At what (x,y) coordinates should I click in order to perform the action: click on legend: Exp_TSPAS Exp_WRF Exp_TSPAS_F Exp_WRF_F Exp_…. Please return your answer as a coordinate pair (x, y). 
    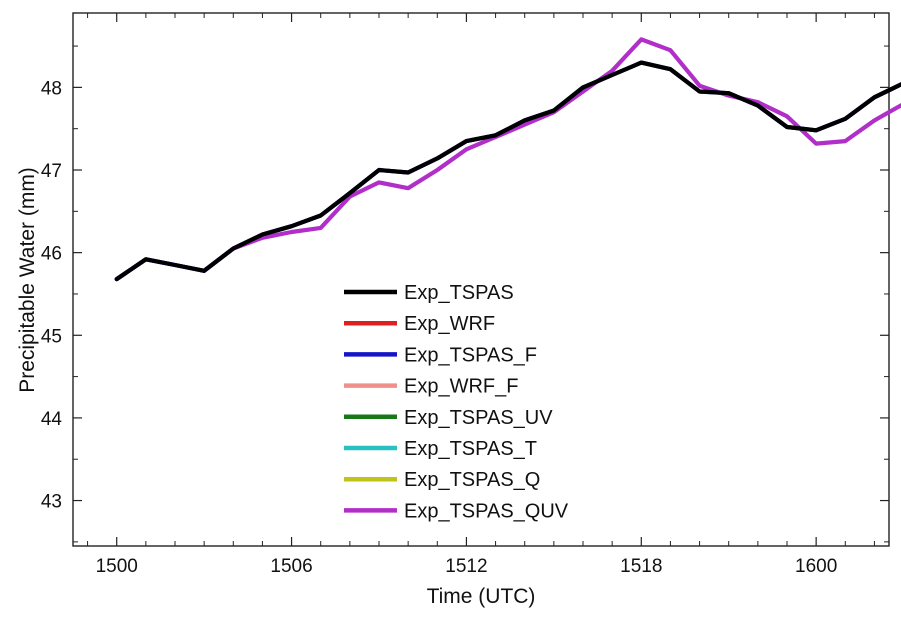
    Looking at the image, I should click on (456, 402).